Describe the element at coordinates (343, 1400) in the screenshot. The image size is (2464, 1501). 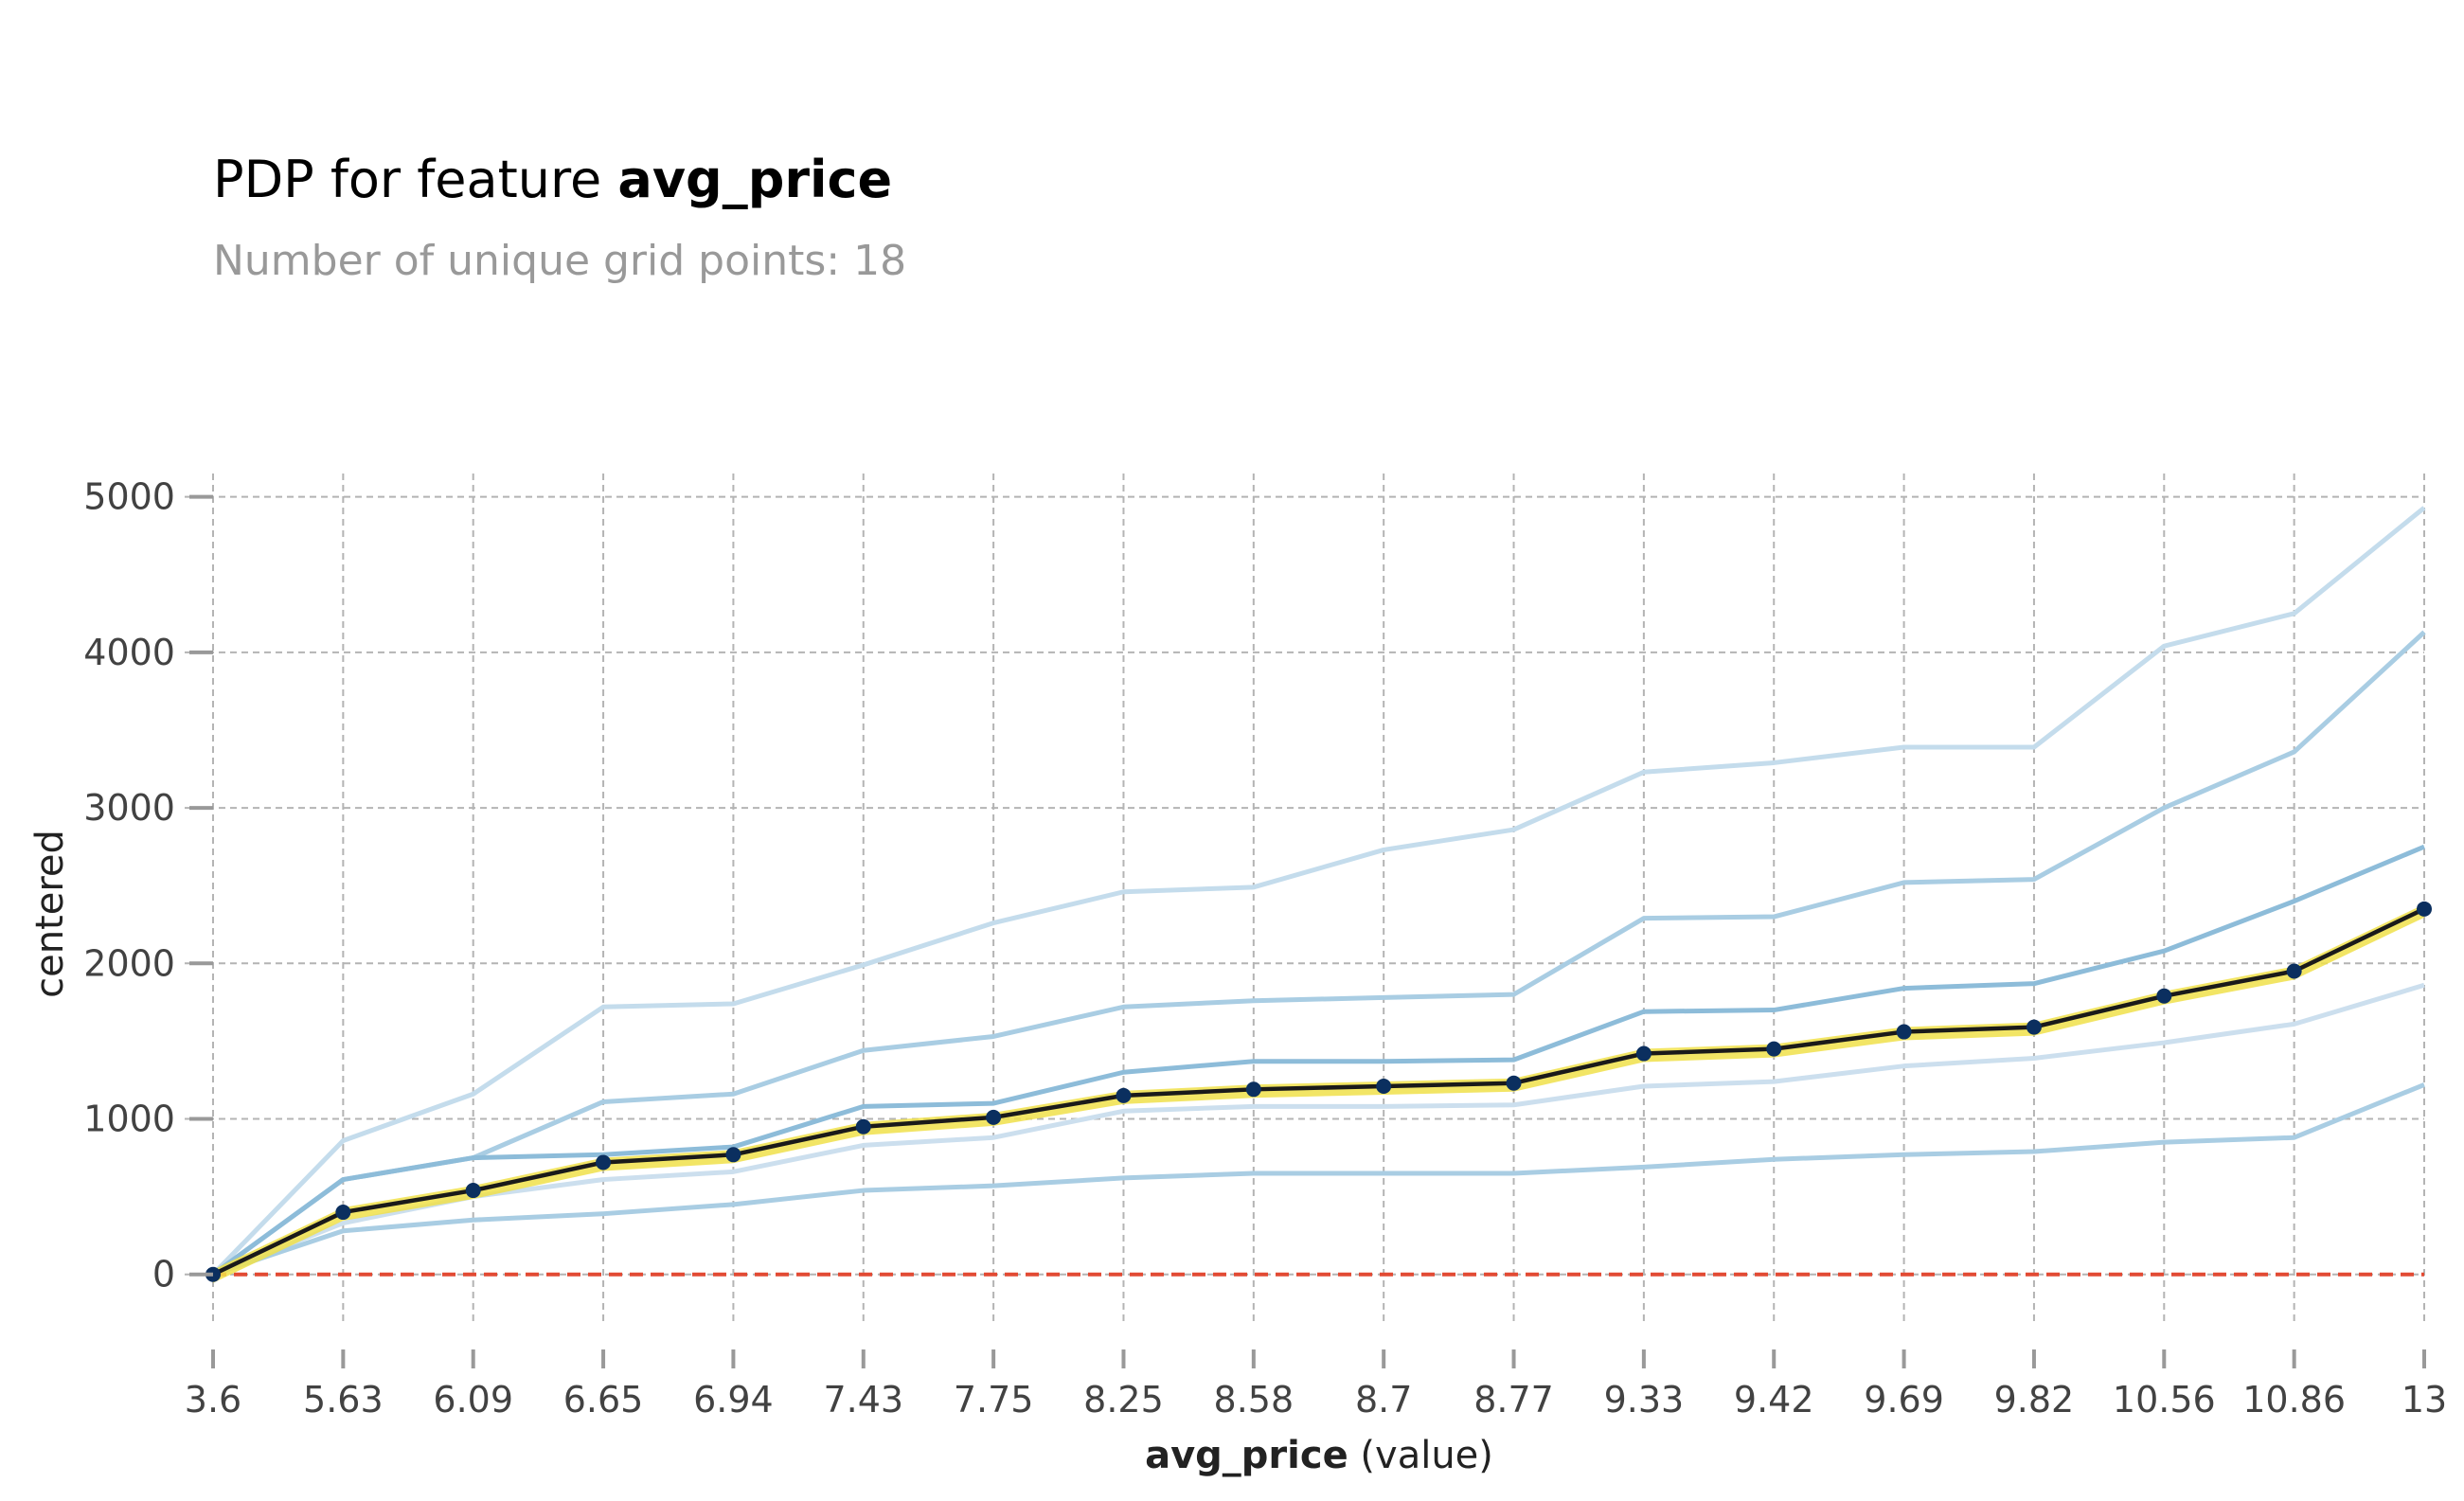
I see `x-tick-label: 5.63` at that location.